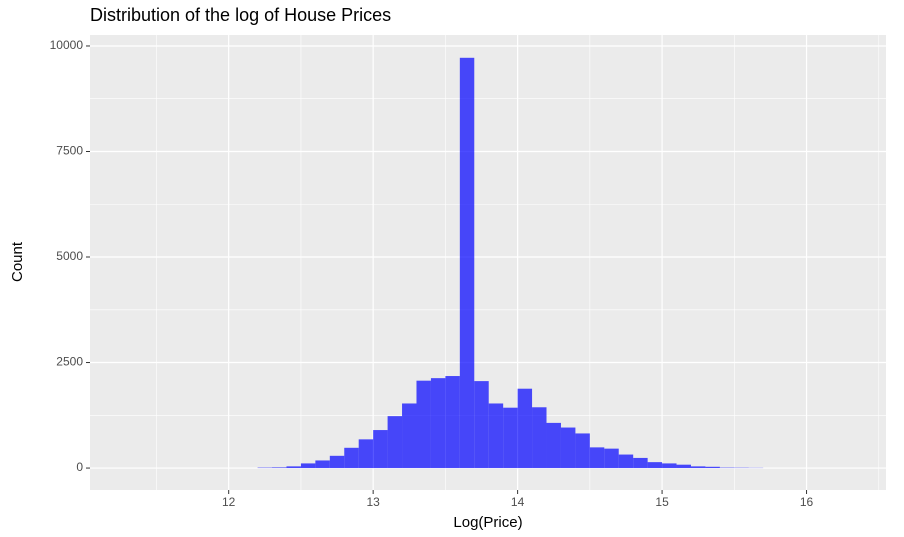 The height and width of the screenshot is (537, 904). Describe the element at coordinates (229, 502) in the screenshot. I see `x-tick-label: 12` at that location.